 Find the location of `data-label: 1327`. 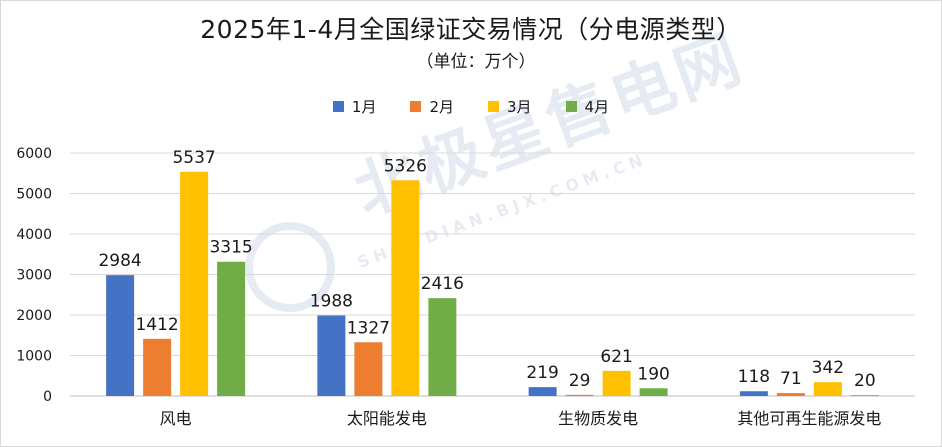

data-label: 1327 is located at coordinates (368, 328).